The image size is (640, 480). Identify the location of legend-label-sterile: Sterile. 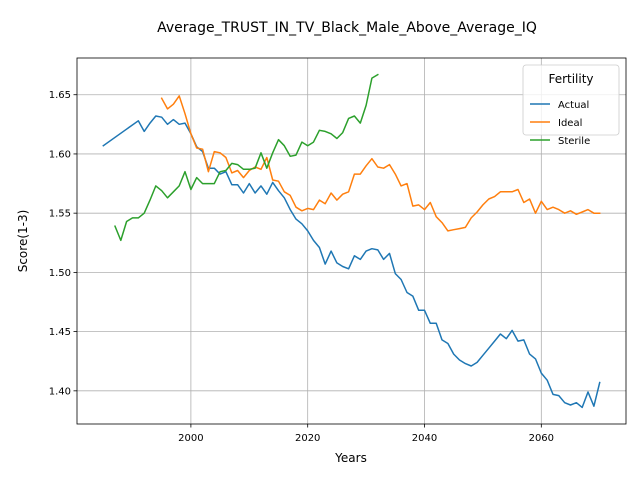
(574, 141).